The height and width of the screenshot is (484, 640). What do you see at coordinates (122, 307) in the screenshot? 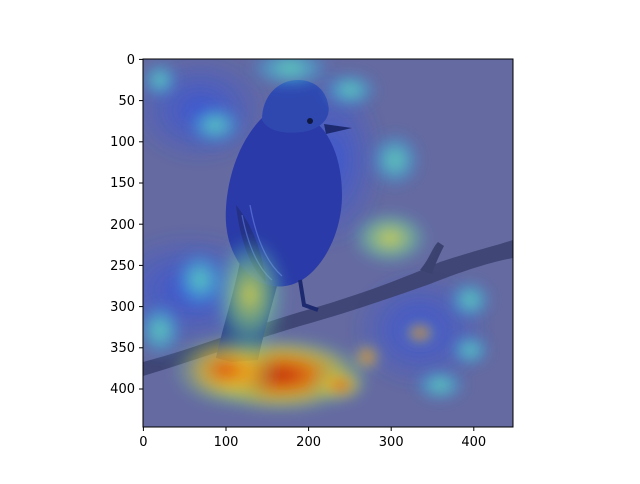
I see `y-tick-label: 300` at bounding box center [122, 307].